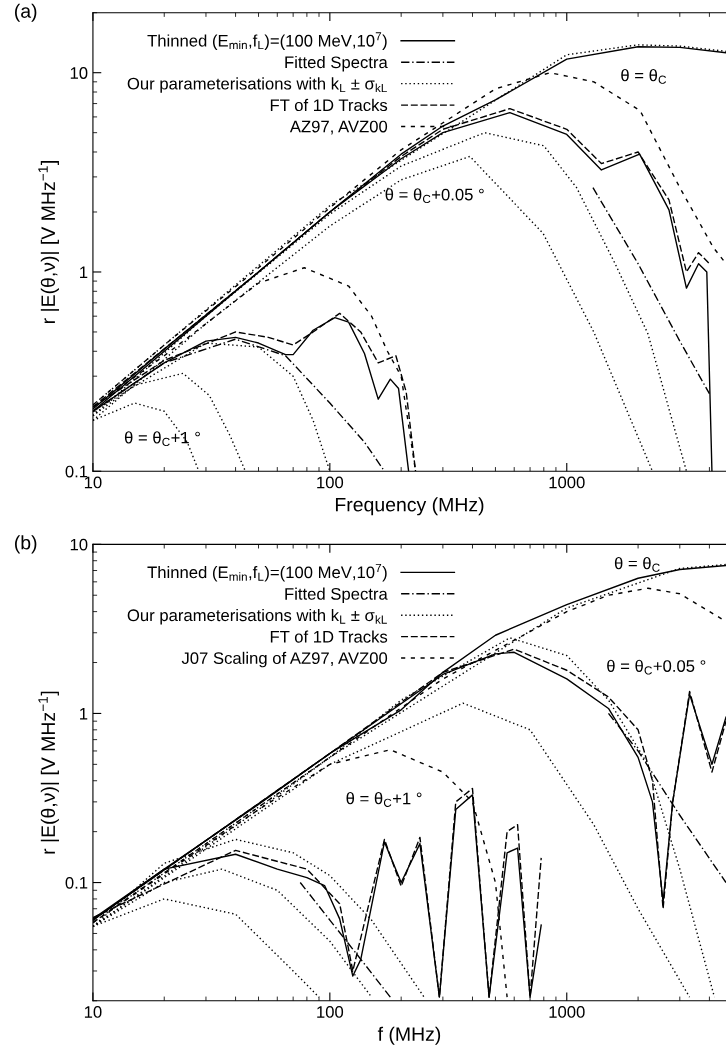 This screenshot has height=1059, width=726. Describe the element at coordinates (409, 506) in the screenshot. I see `x-axis-title: Frequency (MHz)` at that location.